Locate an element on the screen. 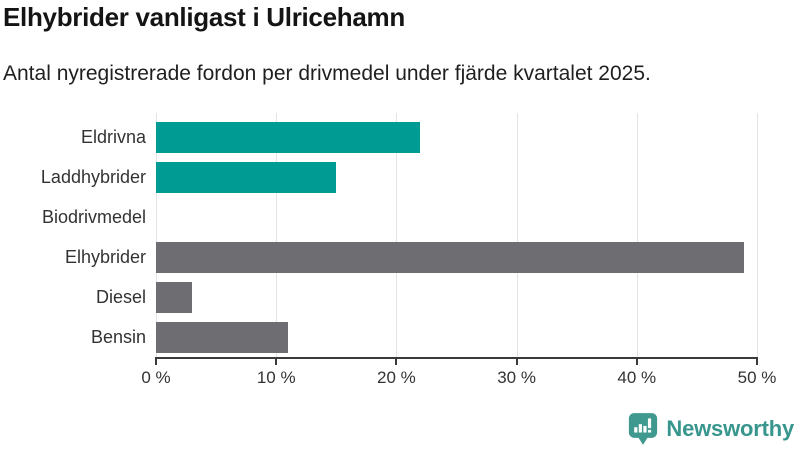  chart-row: Bensin is located at coordinates (378, 338).